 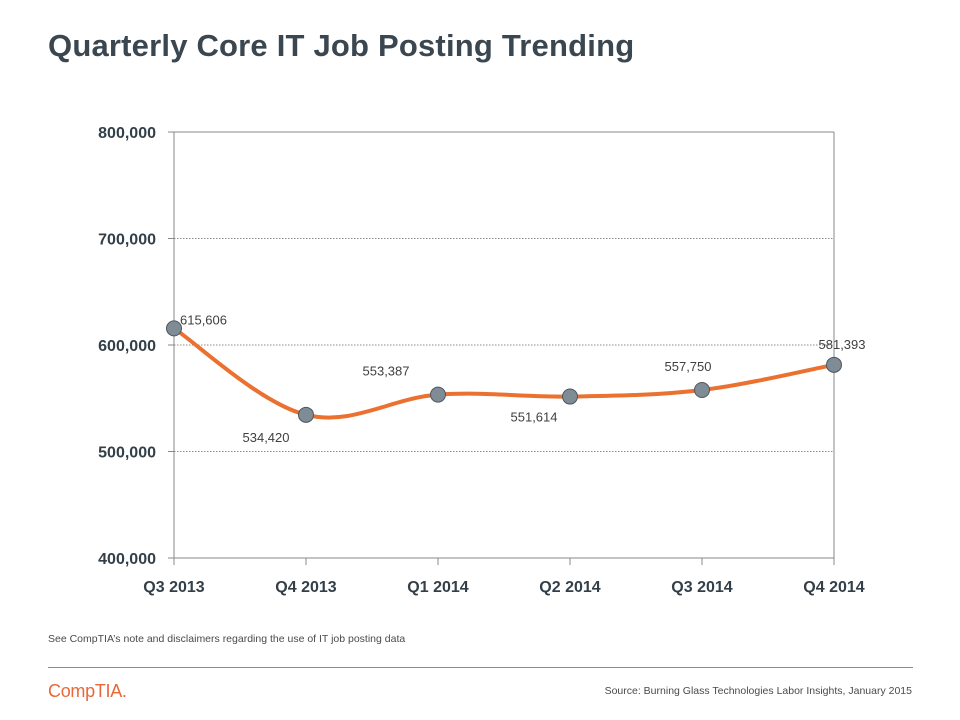 What do you see at coordinates (833, 587) in the screenshot?
I see `x-tick-label: Q4 2014` at bounding box center [833, 587].